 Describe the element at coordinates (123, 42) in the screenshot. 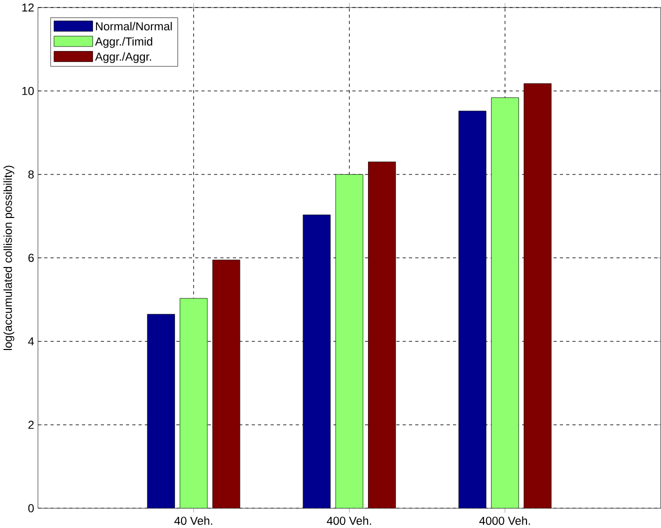

I see `legend-label: Aggr./Timid` at that location.